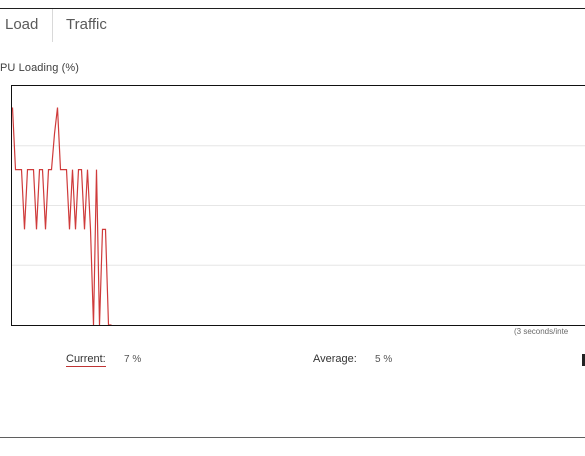  Describe the element at coordinates (292, 437) in the screenshot. I see `bottom-divider` at that location.